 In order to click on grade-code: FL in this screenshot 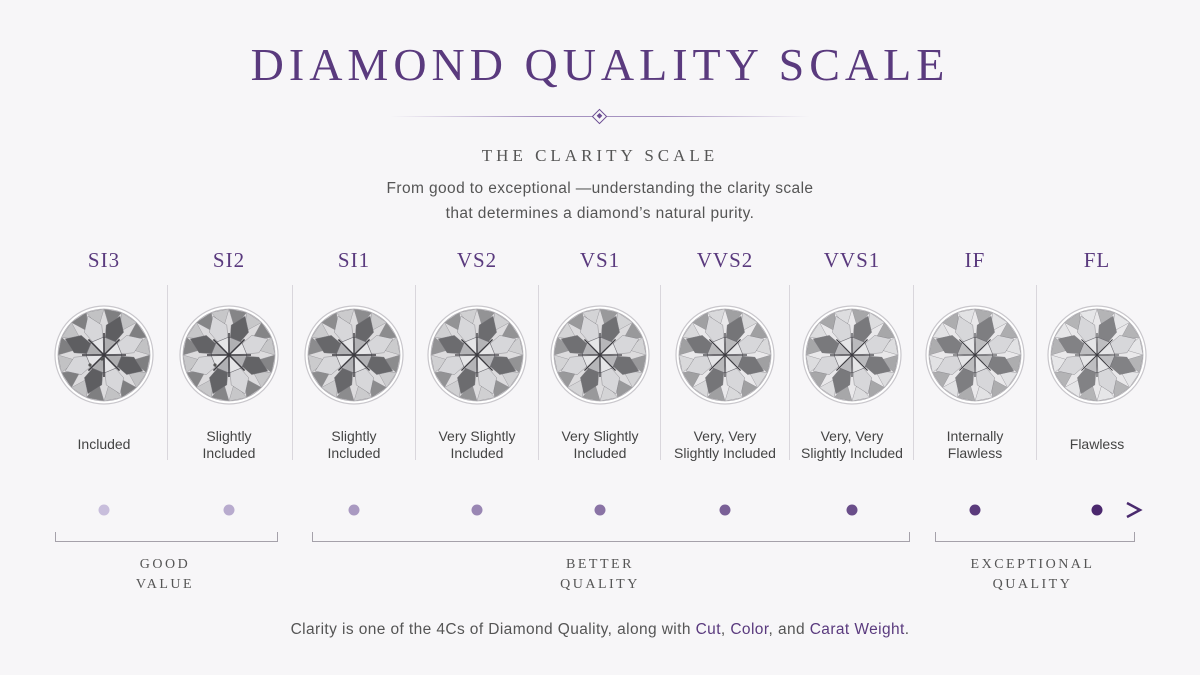, I will do `click(1097, 260)`.